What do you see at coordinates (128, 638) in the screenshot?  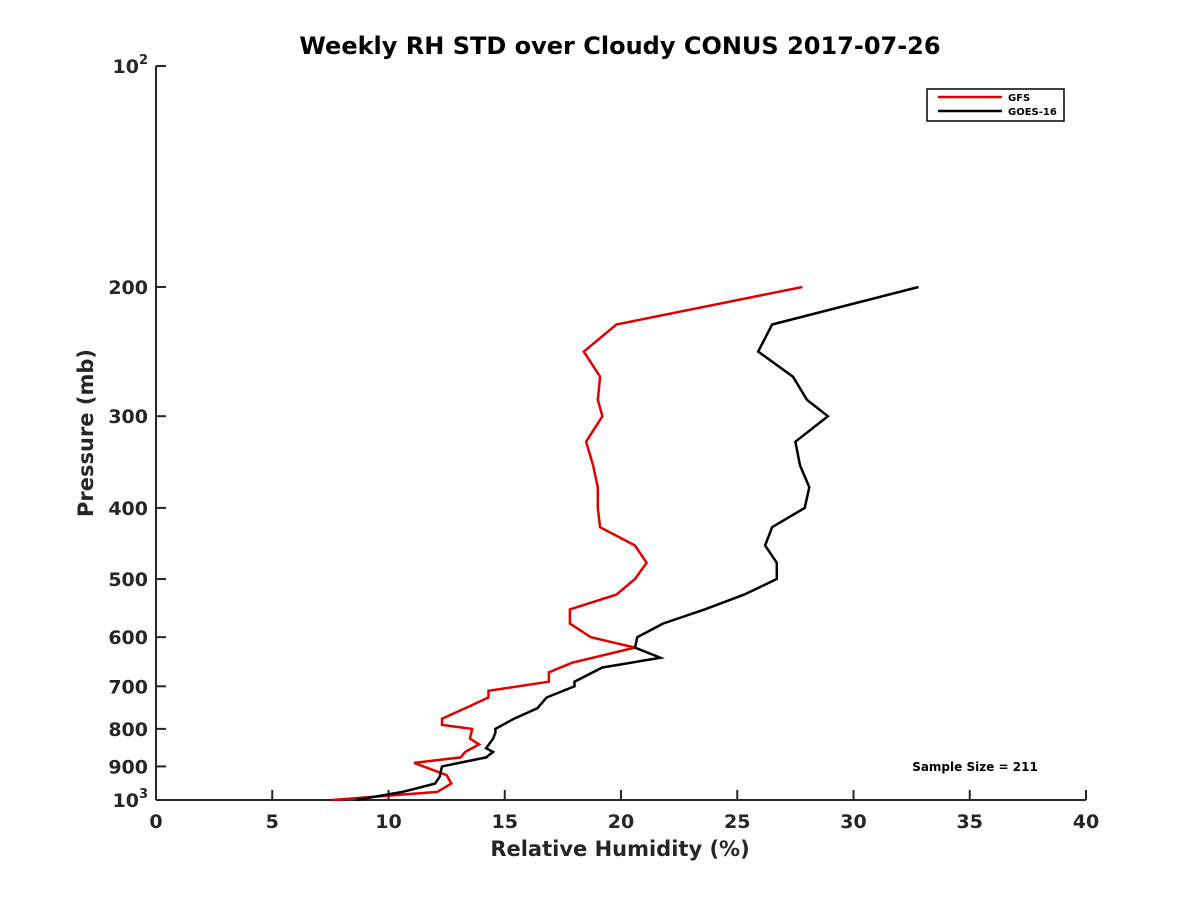 I see `y-tick-label: 600` at bounding box center [128, 638].